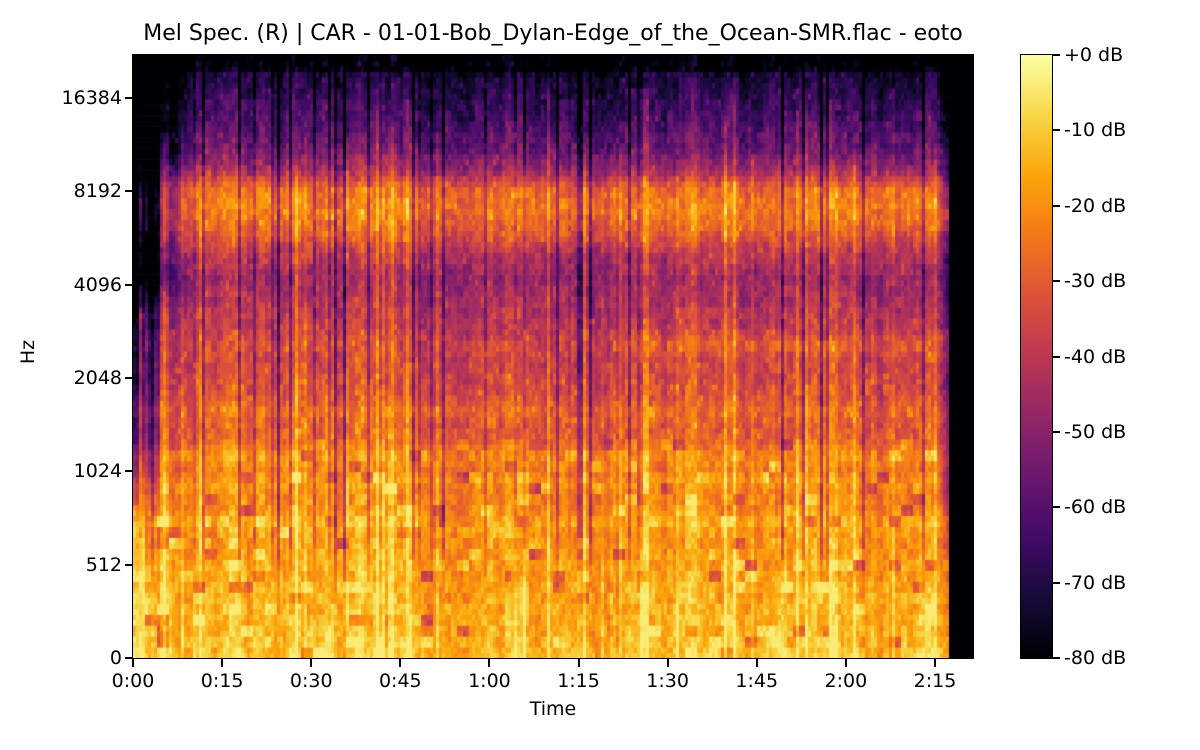 Image resolution: width=1200 pixels, height=750 pixels. Describe the element at coordinates (97, 191) in the screenshot. I see `y-tick-label: 8192` at that location.